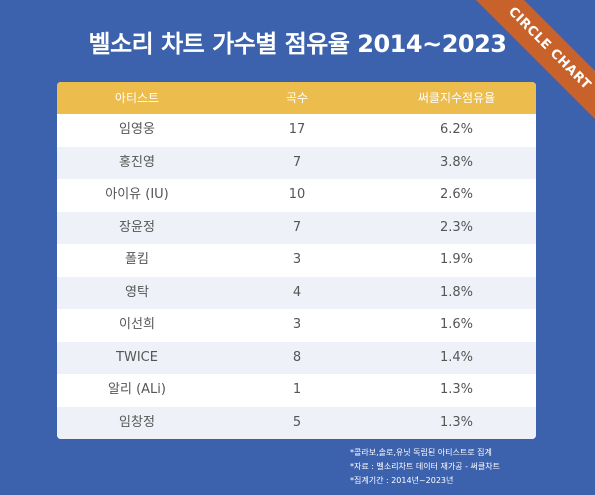 The width and height of the screenshot is (595, 495). I want to click on table-row: 이선희 3 1.6%, so click(296, 325).